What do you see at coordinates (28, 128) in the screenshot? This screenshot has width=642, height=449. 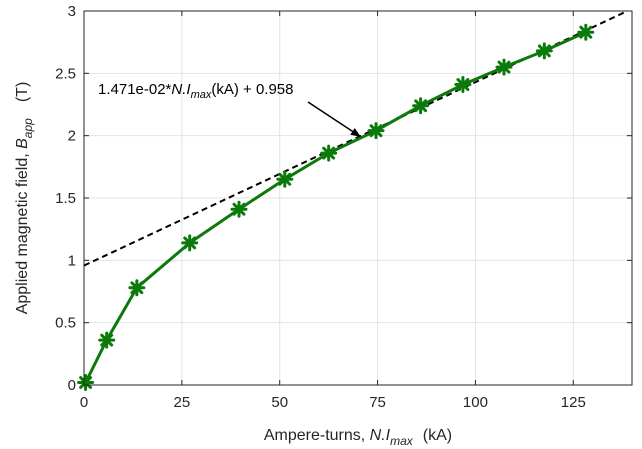 I see `y-axis-title-sub: app` at bounding box center [28, 128].